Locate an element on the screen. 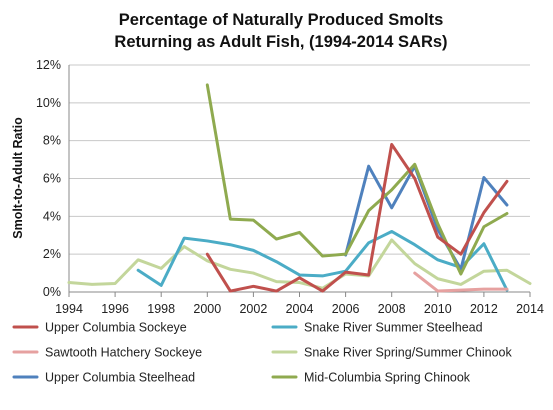  legend-label-0: Upper Columbia Sockeye is located at coordinates (116, 328).